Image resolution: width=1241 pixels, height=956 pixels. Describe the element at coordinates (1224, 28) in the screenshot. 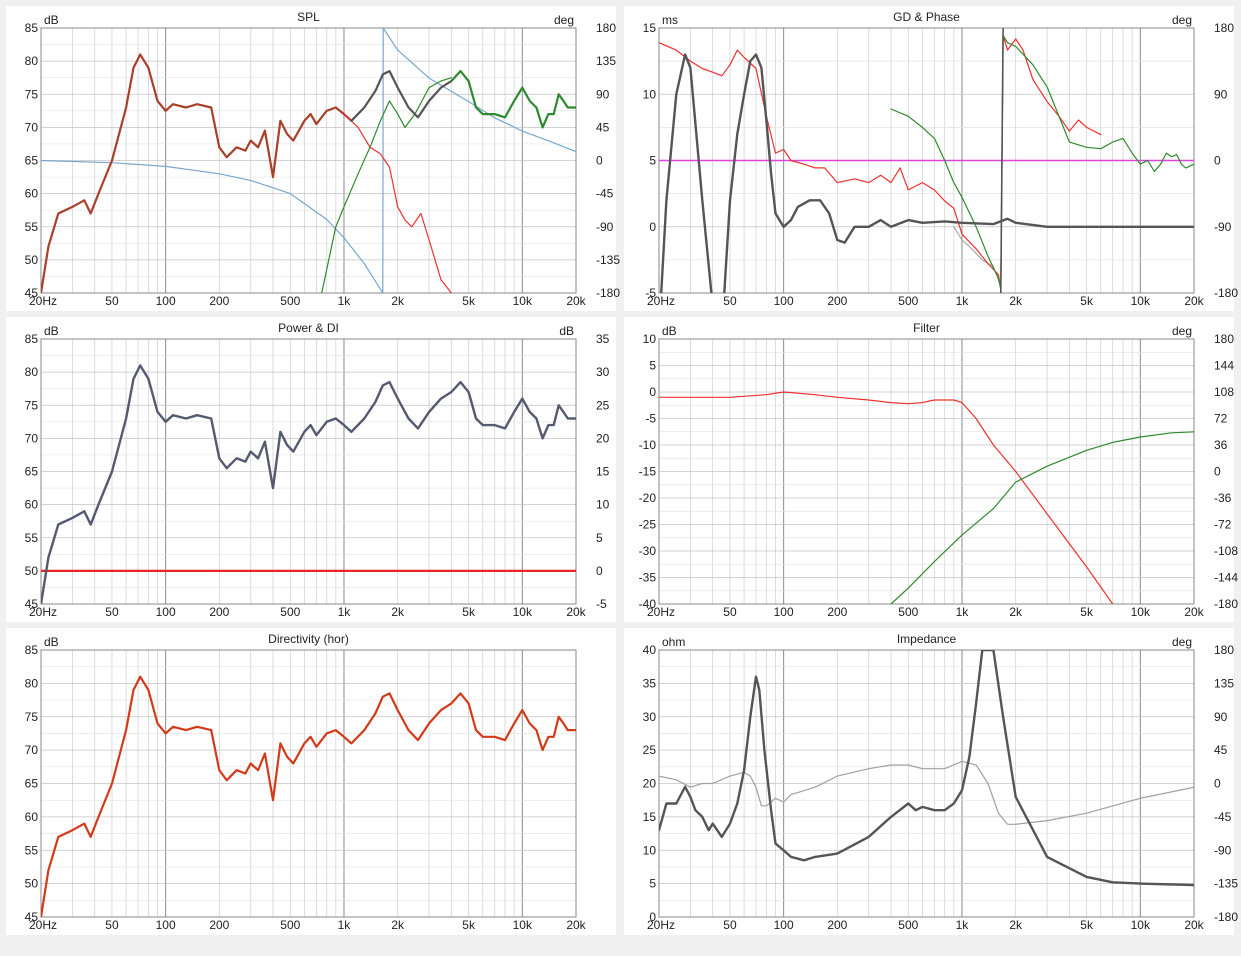

I see `y2-tick-label: 180` at that location.